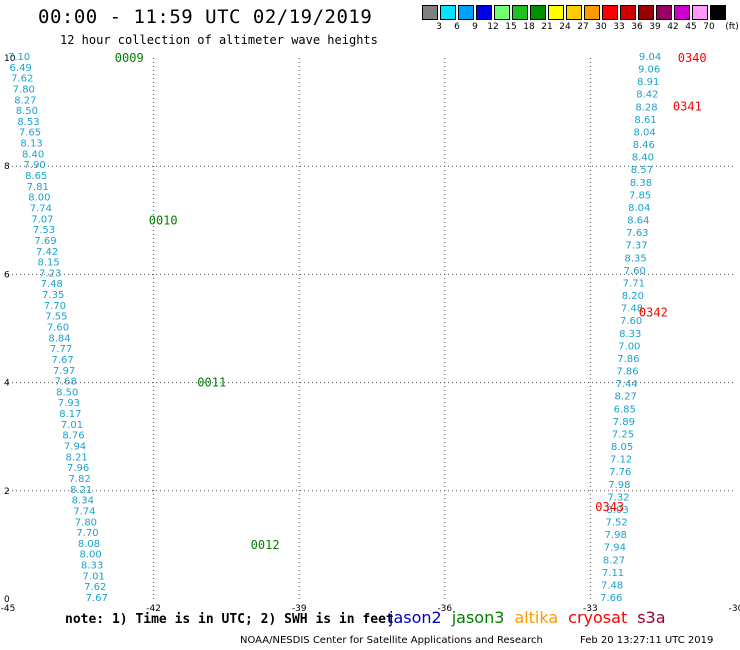 This screenshot has width=740, height=650. I want to click on legend-label: 70, so click(709, 27).